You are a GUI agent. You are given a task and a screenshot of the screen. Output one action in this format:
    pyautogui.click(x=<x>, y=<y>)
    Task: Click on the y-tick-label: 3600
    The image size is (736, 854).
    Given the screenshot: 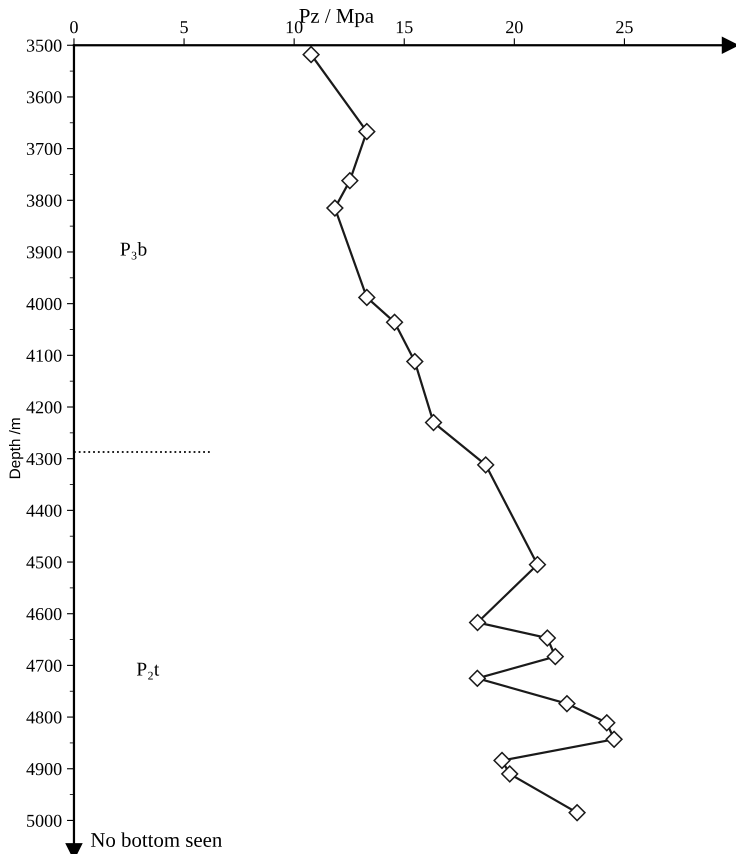 What is the action you would take?
    pyautogui.click(x=44, y=97)
    